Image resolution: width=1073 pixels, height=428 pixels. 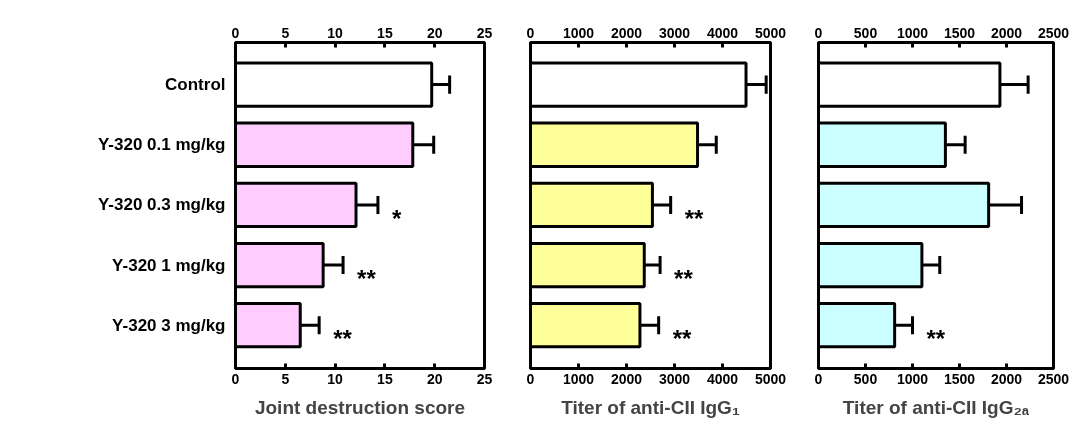 What do you see at coordinates (1053, 32) in the screenshot?
I see `x-tick-label: 2500` at bounding box center [1053, 32].